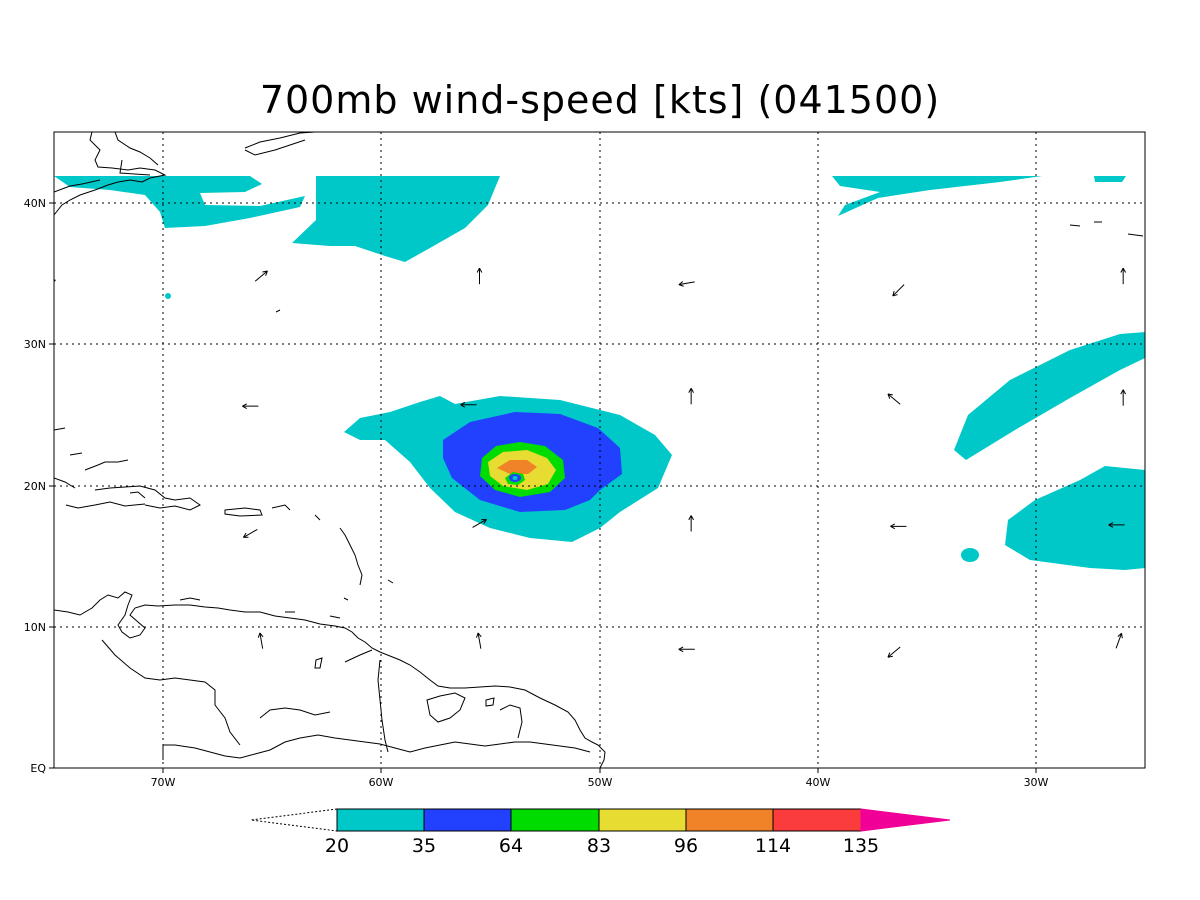 The width and height of the screenshot is (1200, 900). What do you see at coordinates (35, 627) in the screenshot?
I see `y-tick-label: 10N` at bounding box center [35, 627].